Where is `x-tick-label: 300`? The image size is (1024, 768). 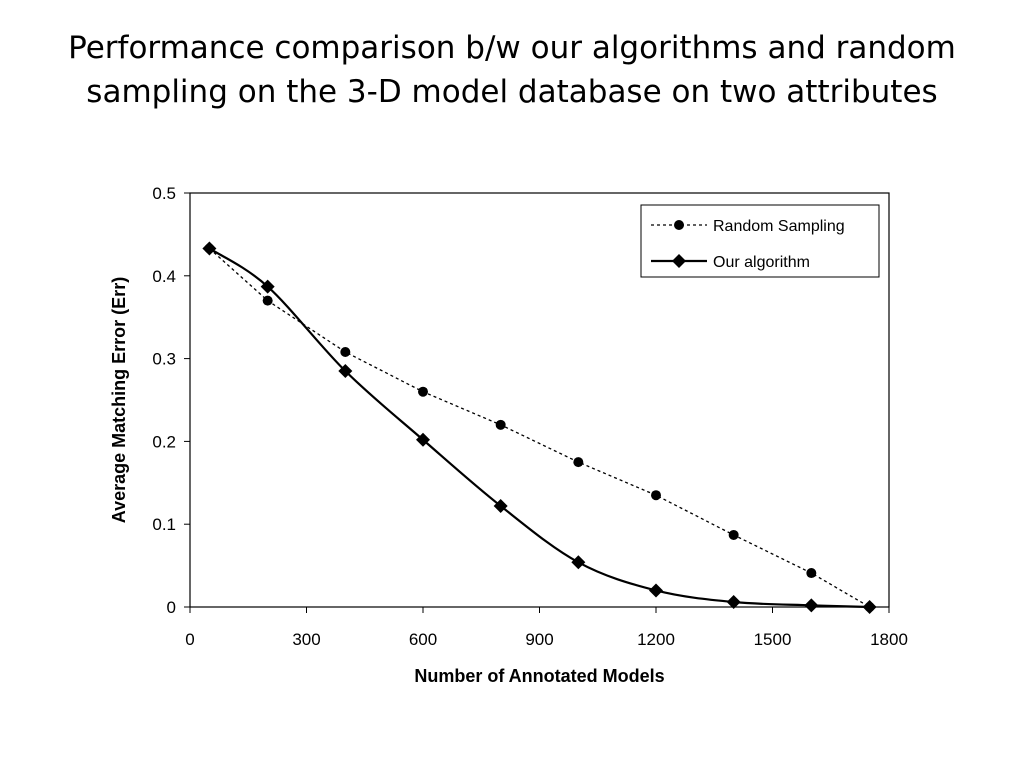
x-tick-label: 300 is located at coordinates (306, 639).